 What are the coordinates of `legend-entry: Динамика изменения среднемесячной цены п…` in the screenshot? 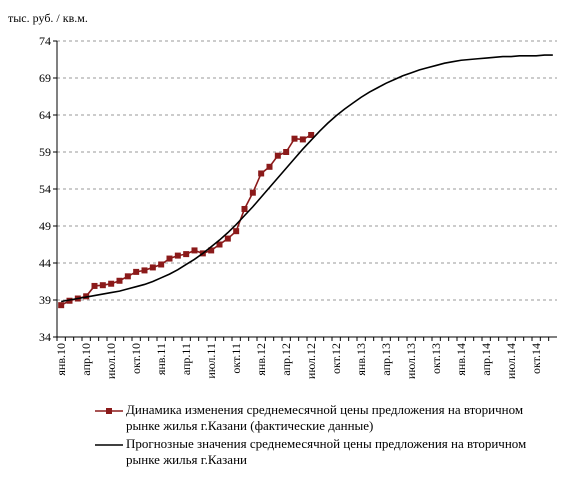 It's located at (312, 418).